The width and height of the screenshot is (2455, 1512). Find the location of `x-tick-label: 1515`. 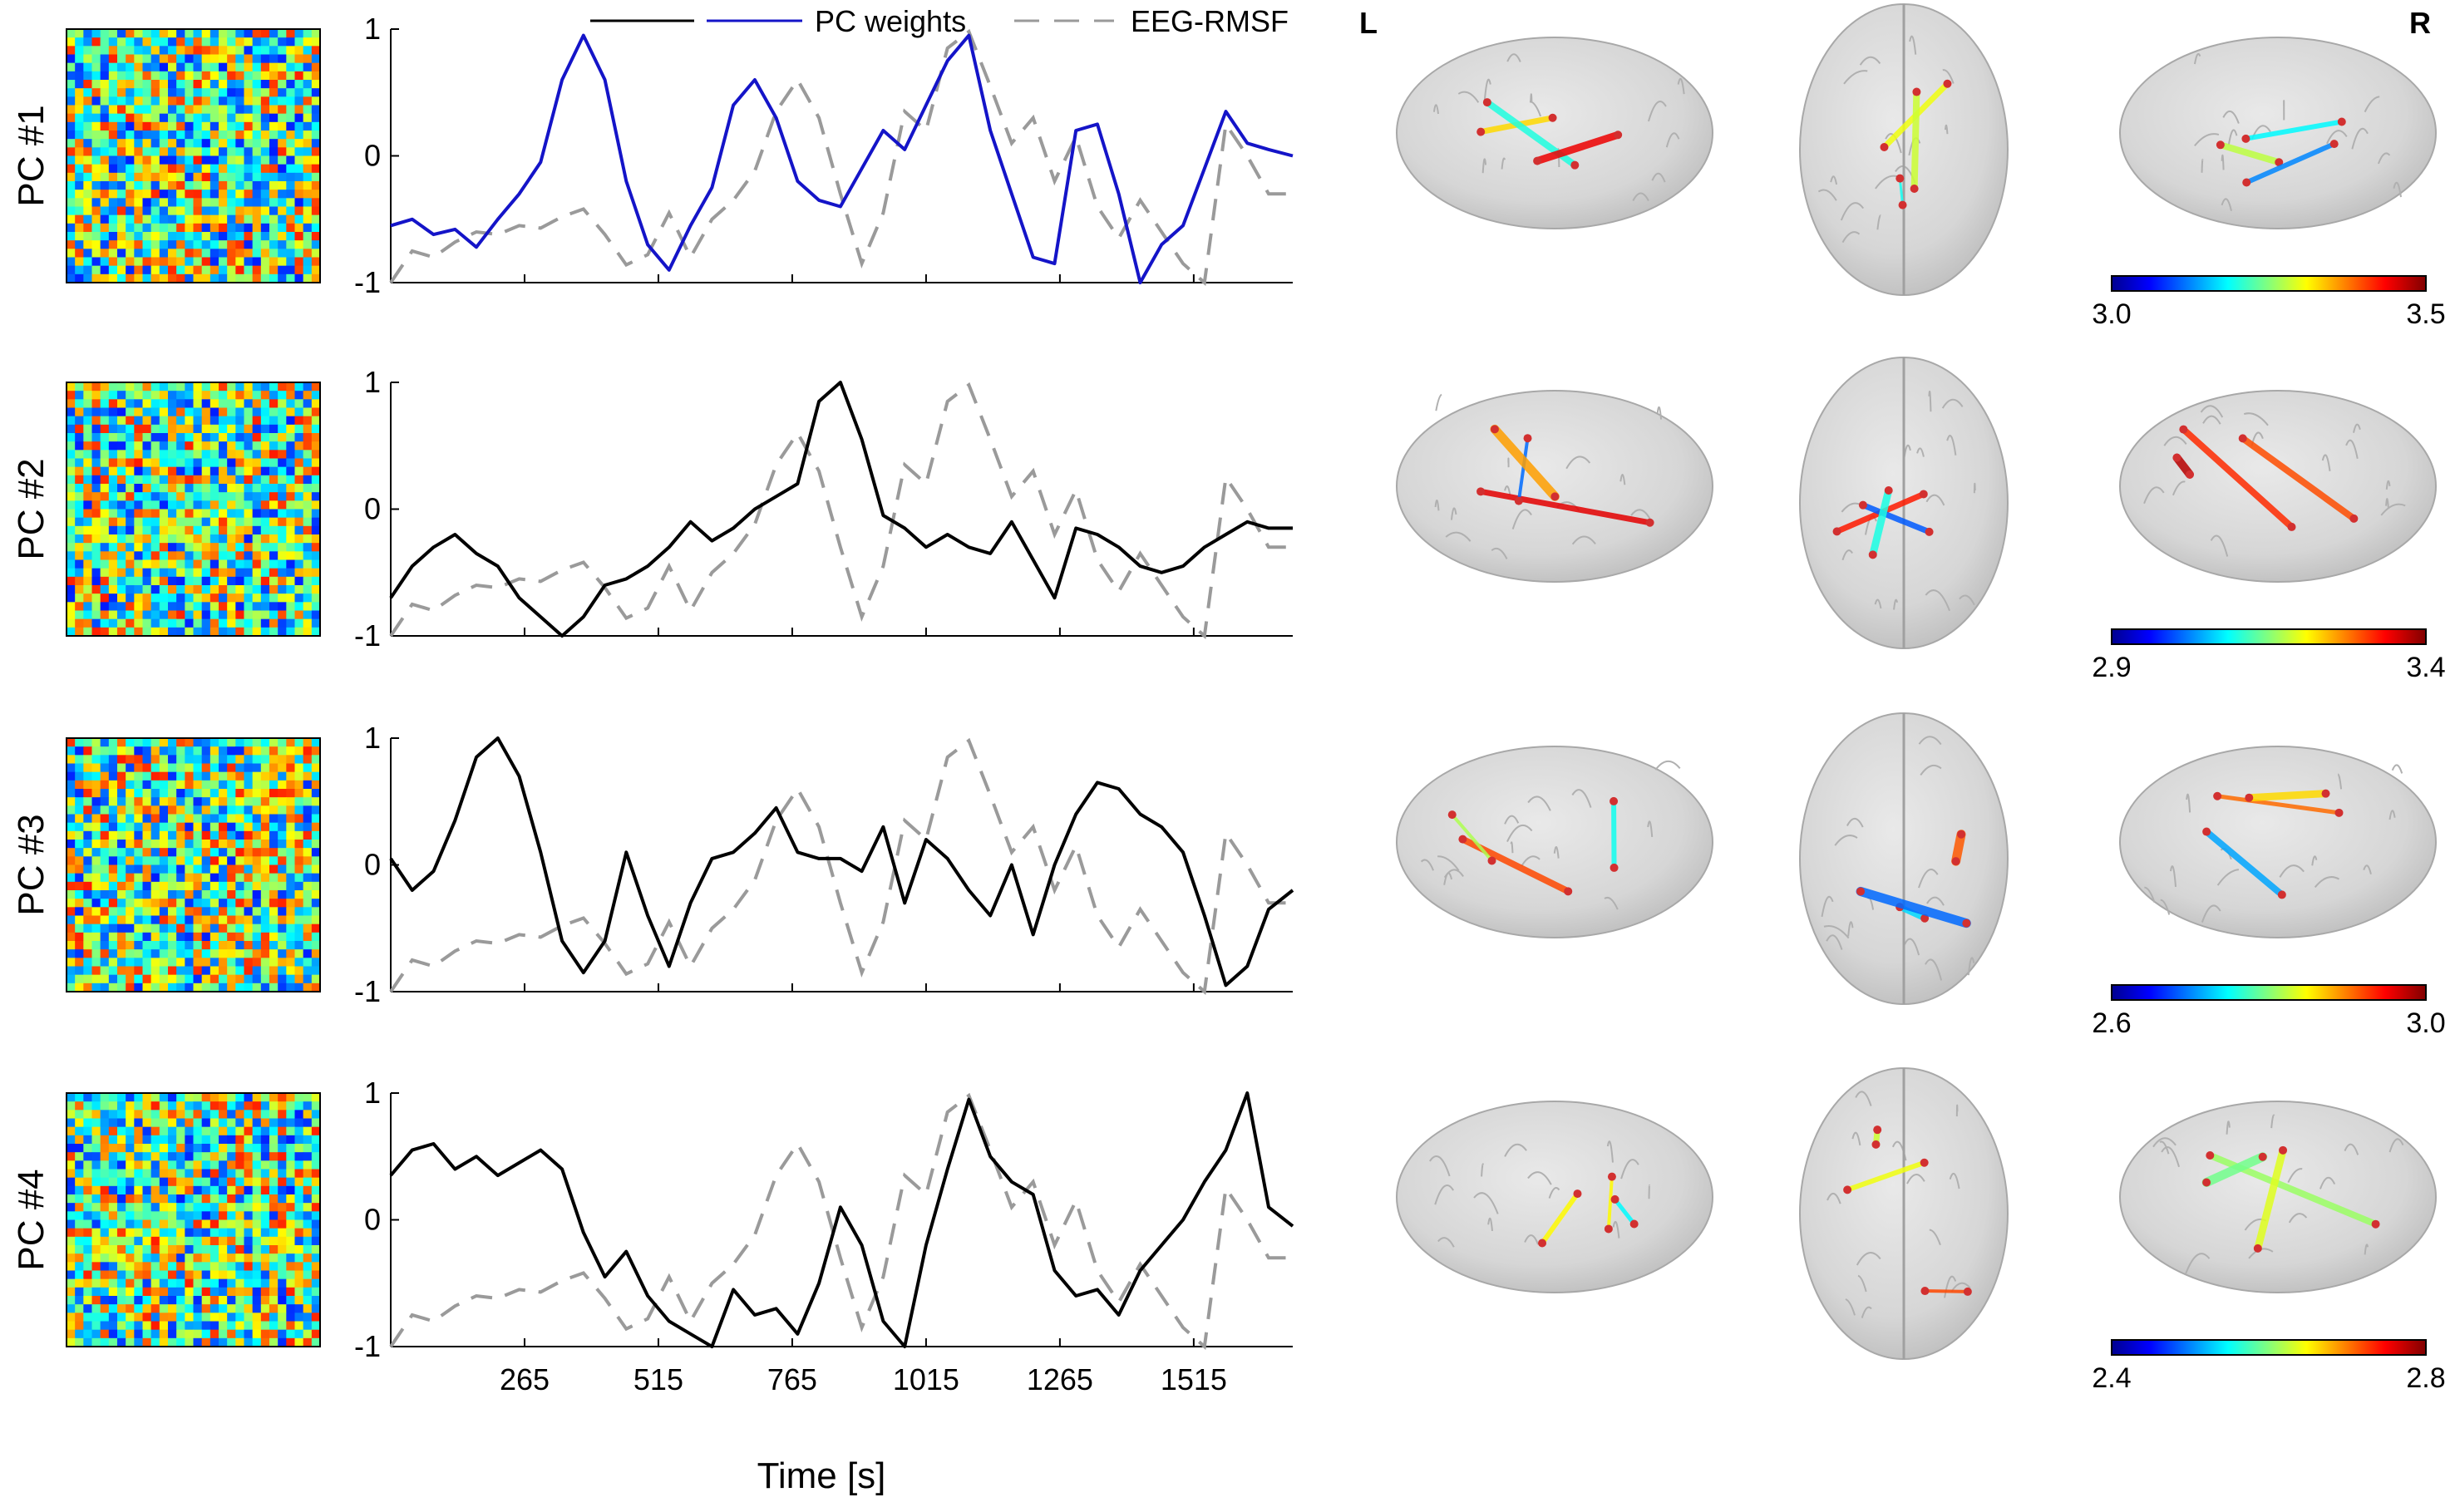

x-tick-label: 1515 is located at coordinates (1194, 1379).